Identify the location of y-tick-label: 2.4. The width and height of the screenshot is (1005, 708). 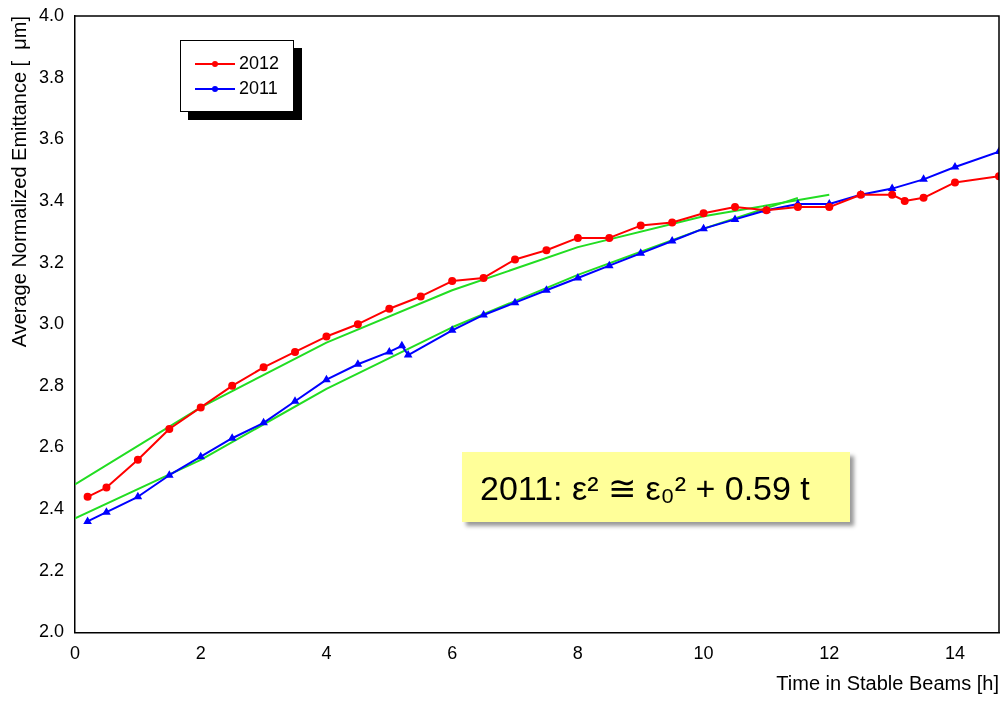
(51, 508).